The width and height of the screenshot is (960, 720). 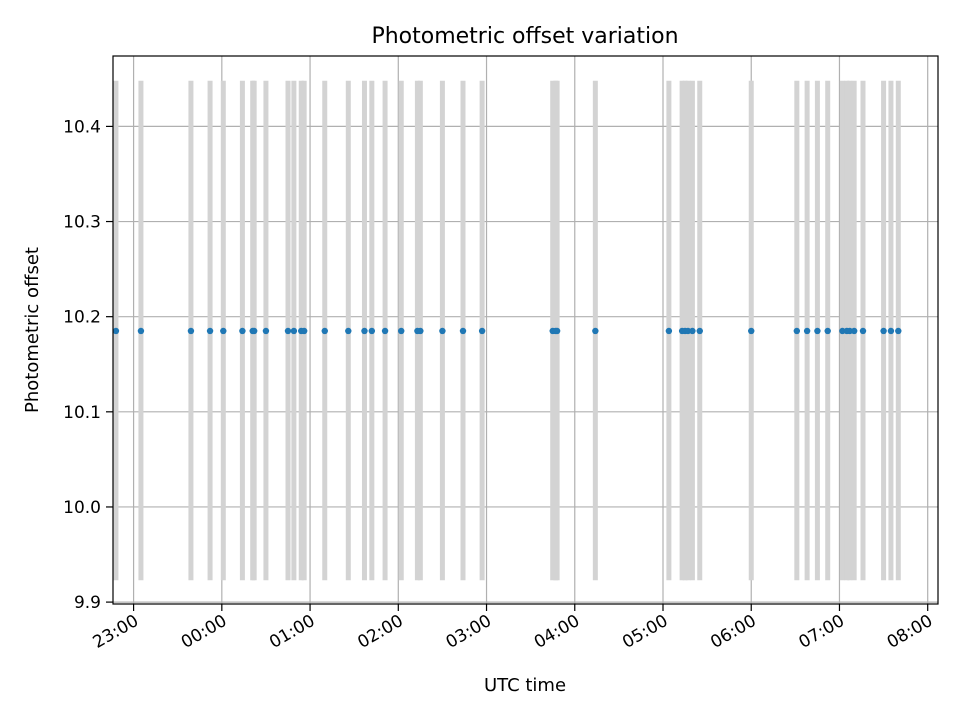 I want to click on y-axis-ticks: 9.9 10.0 10.1 10.2 10.3 10.4, so click(x=88, y=365).